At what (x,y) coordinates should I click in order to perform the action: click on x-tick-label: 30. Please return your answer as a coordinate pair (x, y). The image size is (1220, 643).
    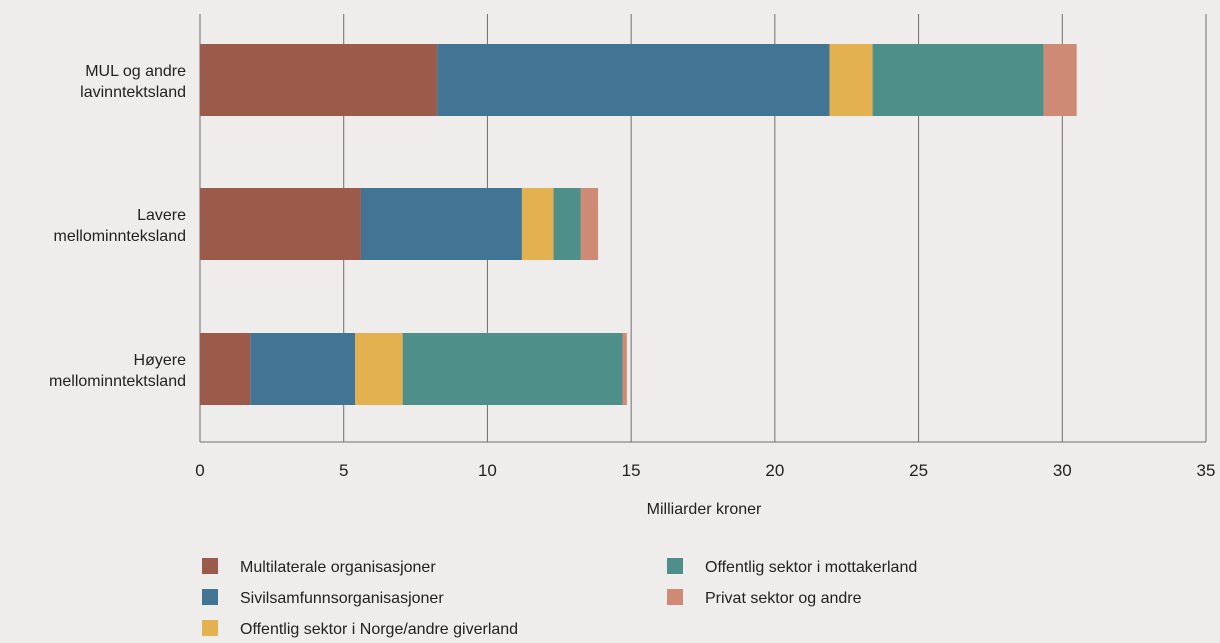
    Looking at the image, I should click on (1062, 470).